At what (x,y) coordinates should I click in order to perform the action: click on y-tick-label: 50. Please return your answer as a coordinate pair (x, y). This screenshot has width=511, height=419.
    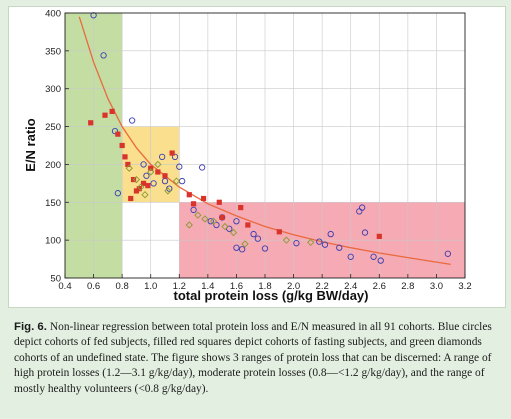
    Looking at the image, I should click on (55, 279).